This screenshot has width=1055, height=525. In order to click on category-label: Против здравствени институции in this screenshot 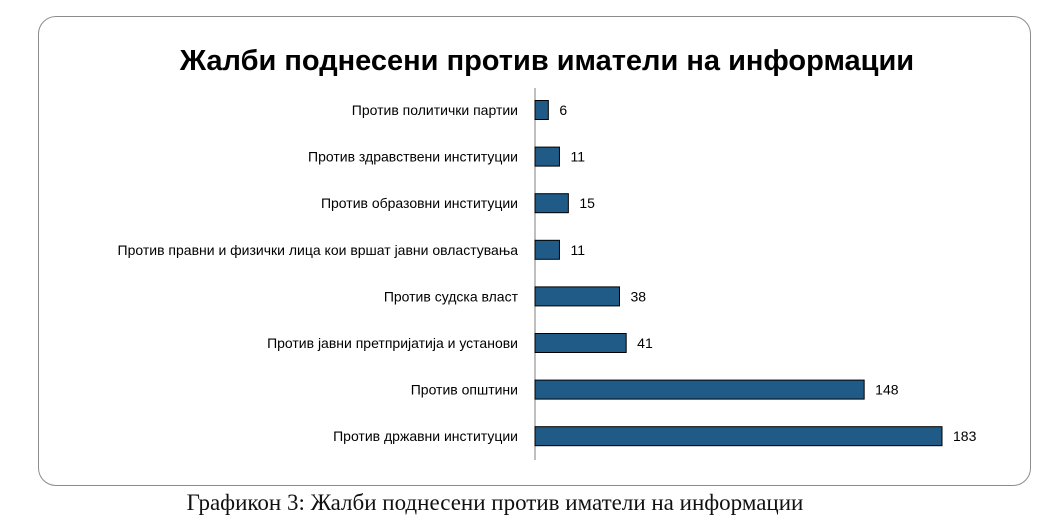, I will do `click(413, 157)`.